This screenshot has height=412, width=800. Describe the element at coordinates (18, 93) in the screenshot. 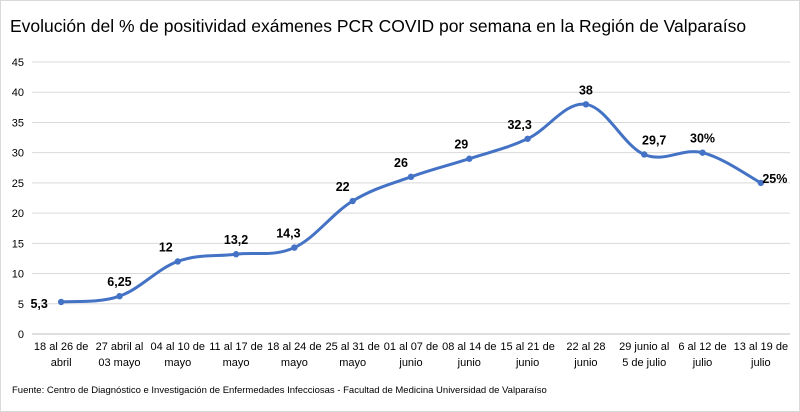

I see `y-tick-label: 40` at that location.